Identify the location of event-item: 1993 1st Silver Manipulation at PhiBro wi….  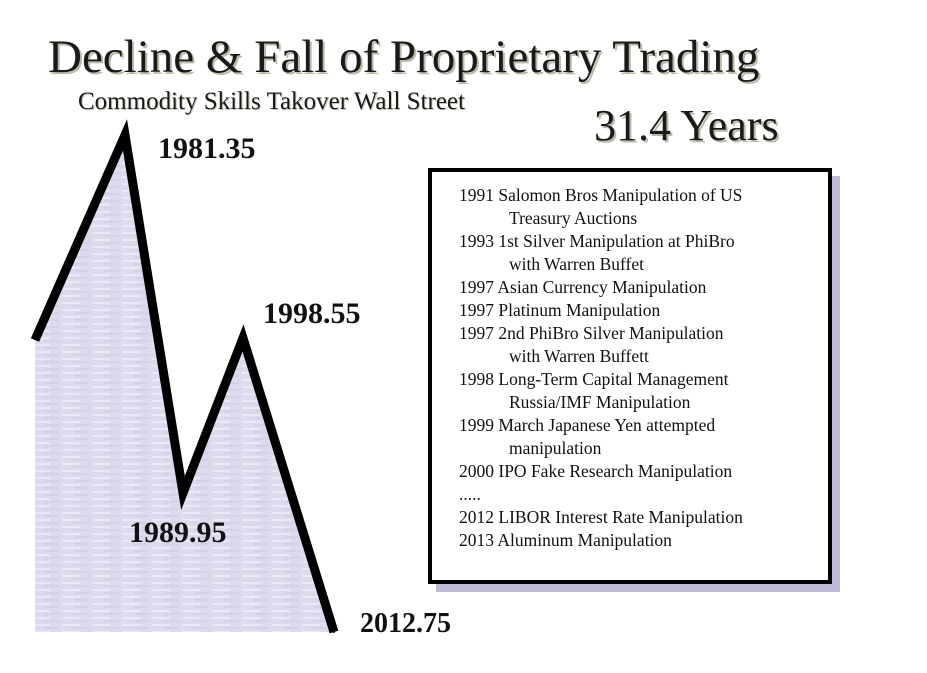
(643, 253).